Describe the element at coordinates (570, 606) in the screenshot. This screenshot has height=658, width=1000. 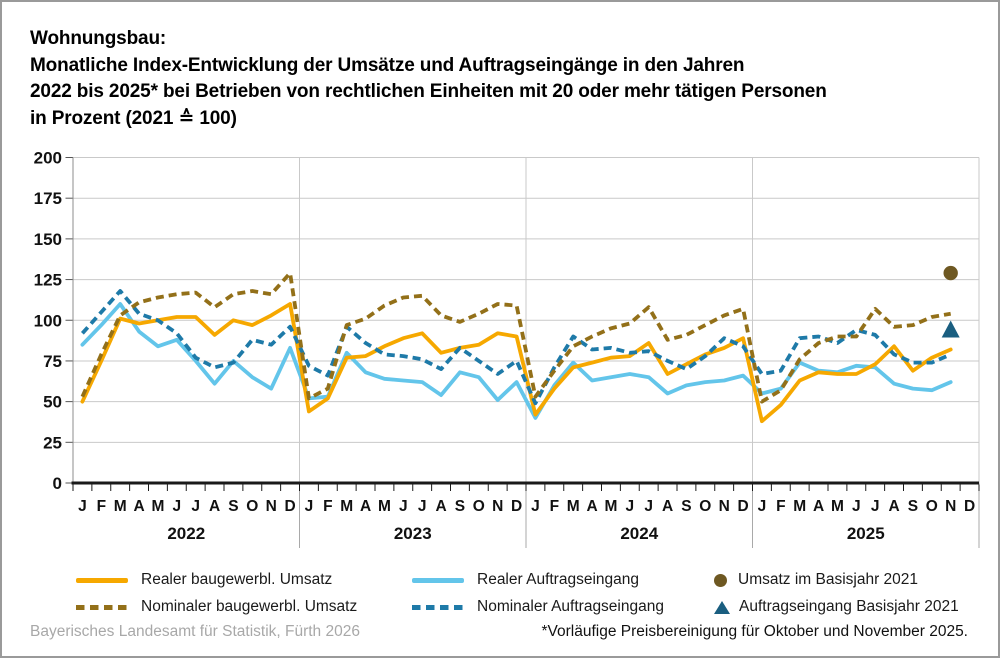
I see `legend-item-label: Nominaler Auftragseingang` at that location.